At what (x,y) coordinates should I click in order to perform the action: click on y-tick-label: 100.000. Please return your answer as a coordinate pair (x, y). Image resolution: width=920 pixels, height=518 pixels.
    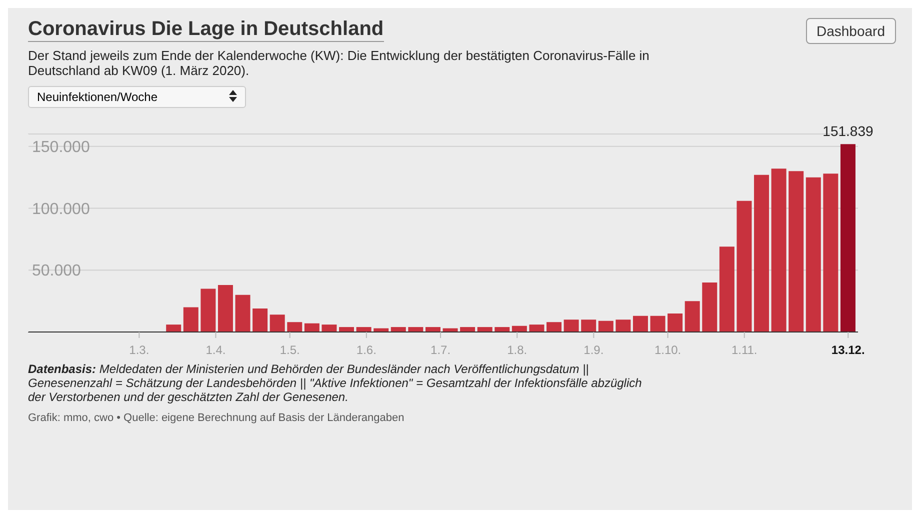
    Looking at the image, I should click on (61, 209).